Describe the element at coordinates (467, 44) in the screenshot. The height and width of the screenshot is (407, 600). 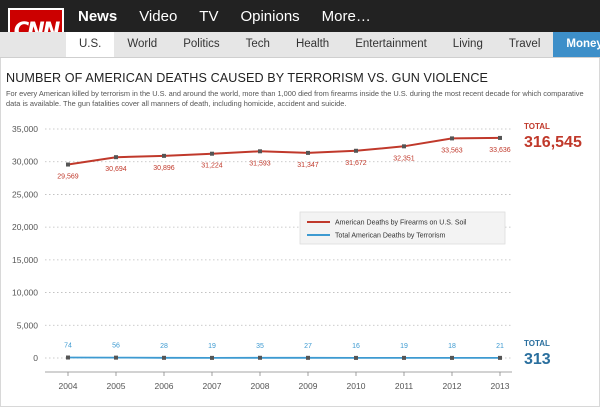
I see `section-nav-item-living: Living` at that location.